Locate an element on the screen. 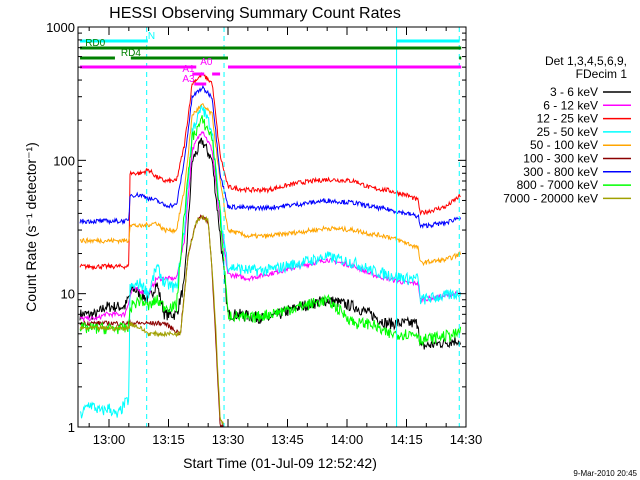  x-tick-label: 13:00 is located at coordinates (109, 439).